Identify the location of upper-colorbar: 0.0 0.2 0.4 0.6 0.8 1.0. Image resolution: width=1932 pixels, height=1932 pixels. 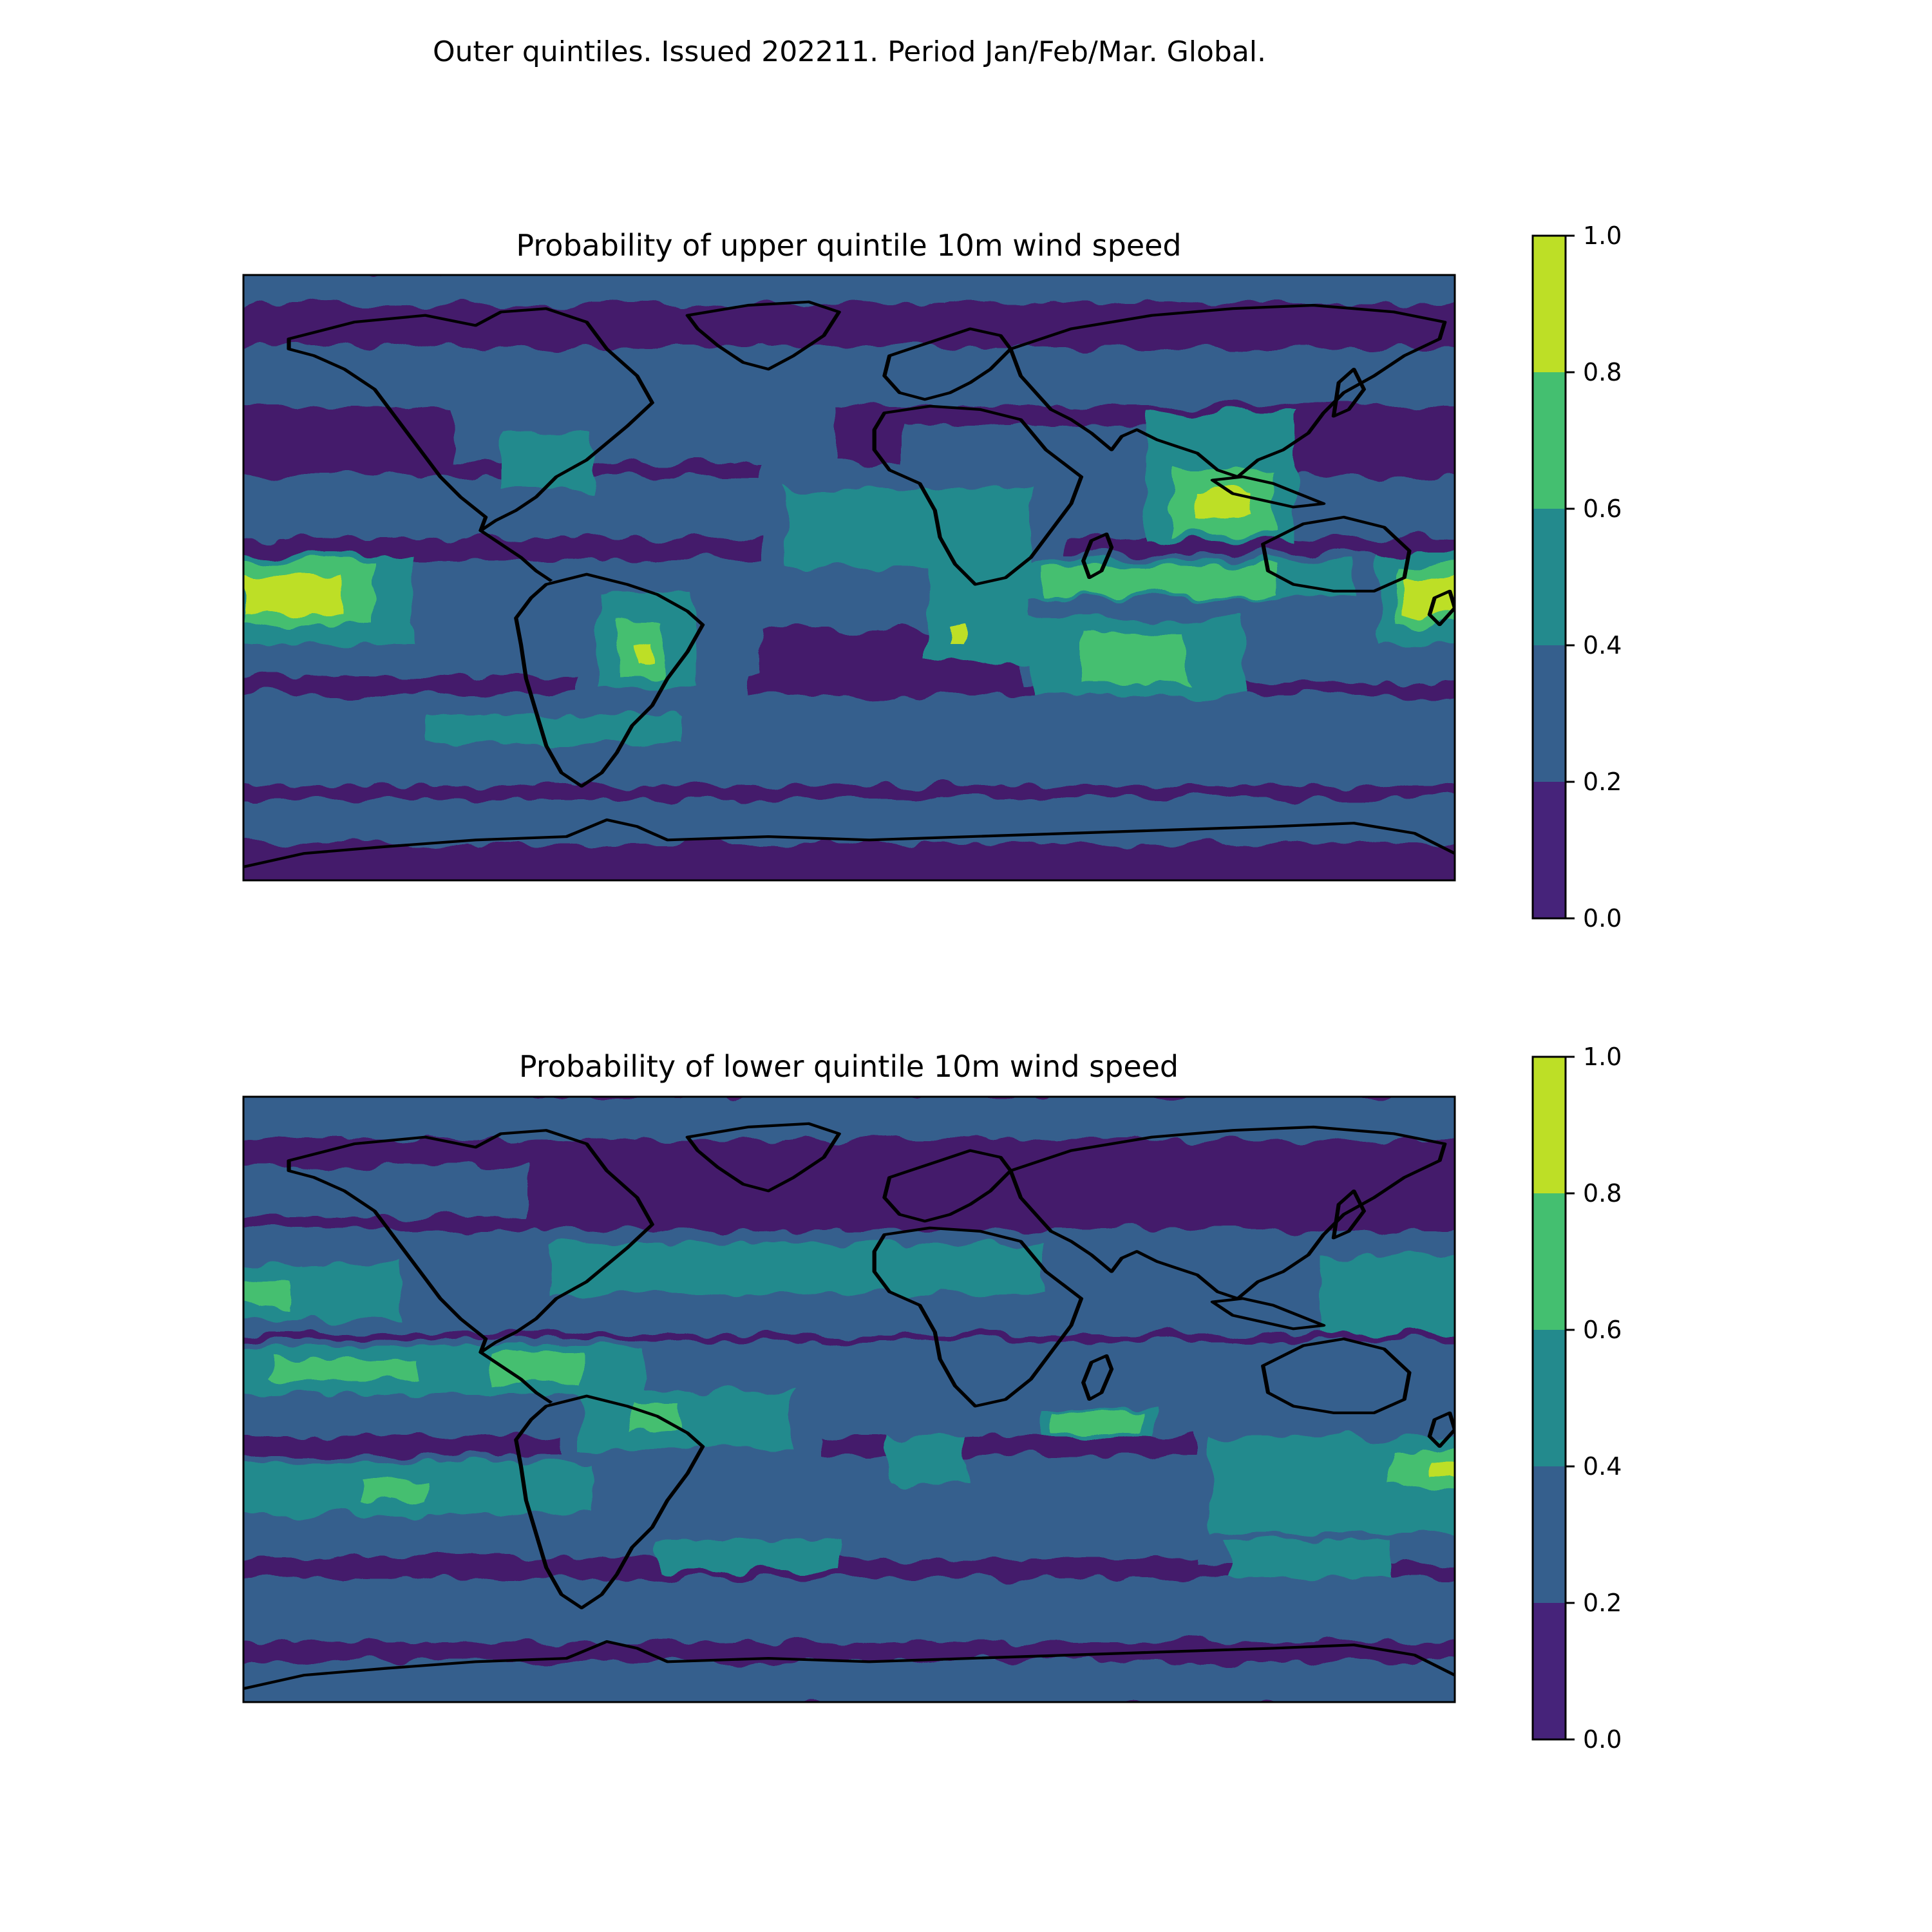
(1576, 577).